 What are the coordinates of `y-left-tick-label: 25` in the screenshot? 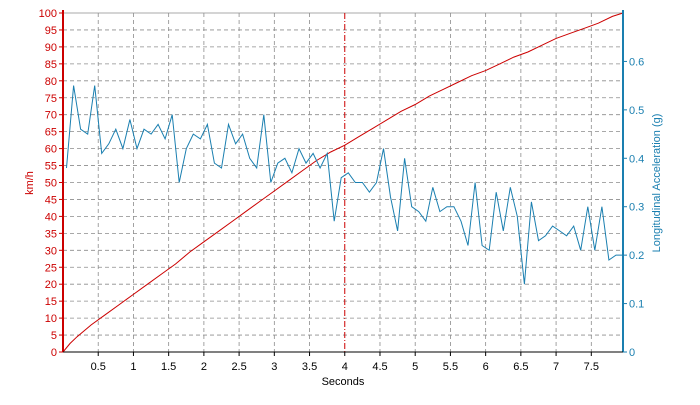 It's located at (51, 268).